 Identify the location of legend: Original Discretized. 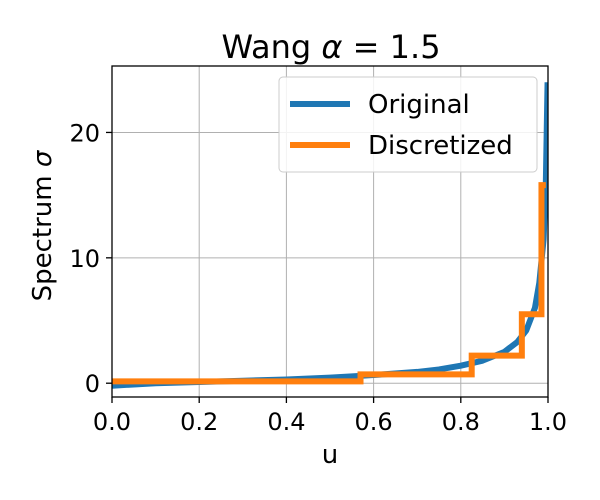
(408, 124).